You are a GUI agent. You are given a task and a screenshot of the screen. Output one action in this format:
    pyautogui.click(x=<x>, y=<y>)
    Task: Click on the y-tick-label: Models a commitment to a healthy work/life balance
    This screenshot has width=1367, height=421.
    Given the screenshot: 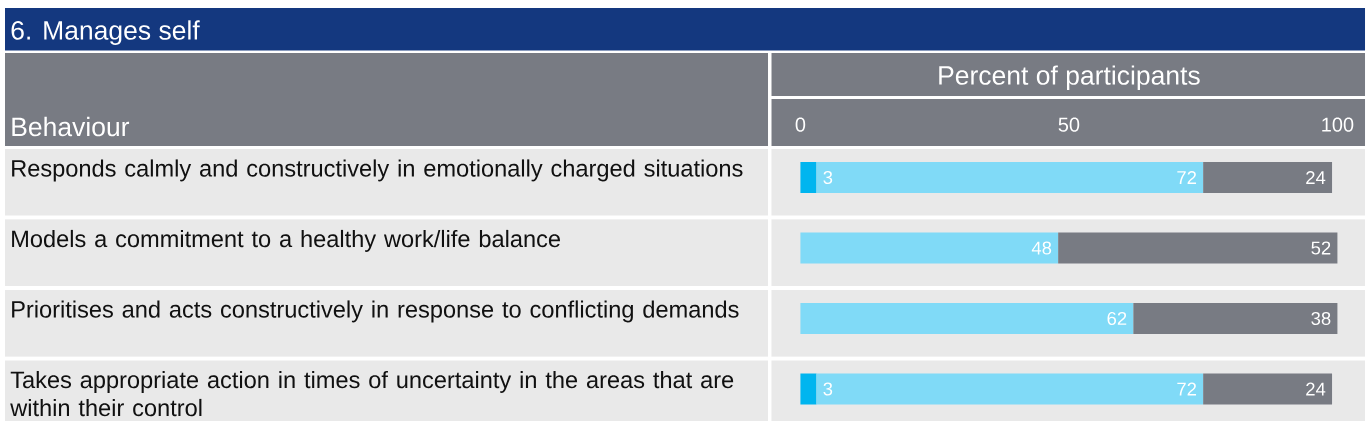 What is the action you would take?
    pyautogui.click(x=286, y=240)
    